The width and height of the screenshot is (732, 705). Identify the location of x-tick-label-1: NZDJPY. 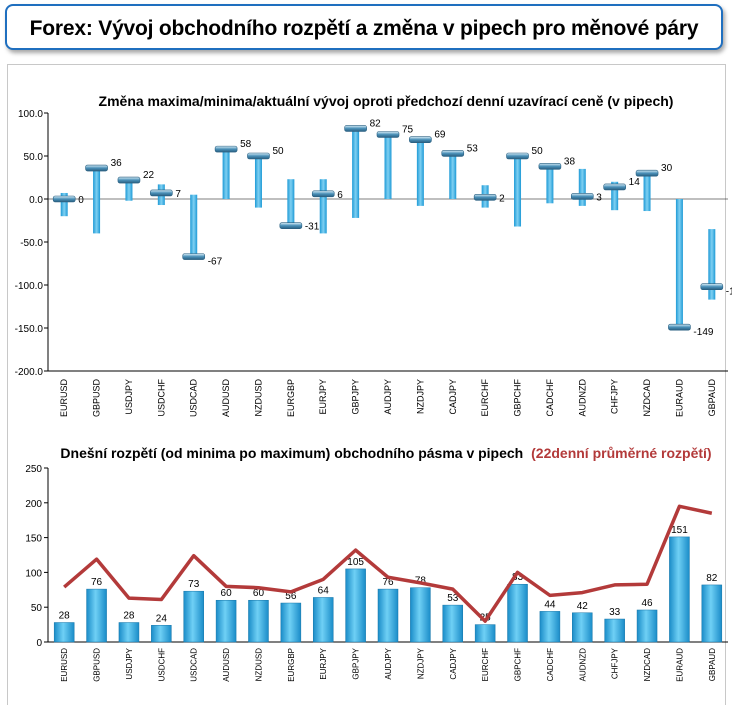
(420, 396).